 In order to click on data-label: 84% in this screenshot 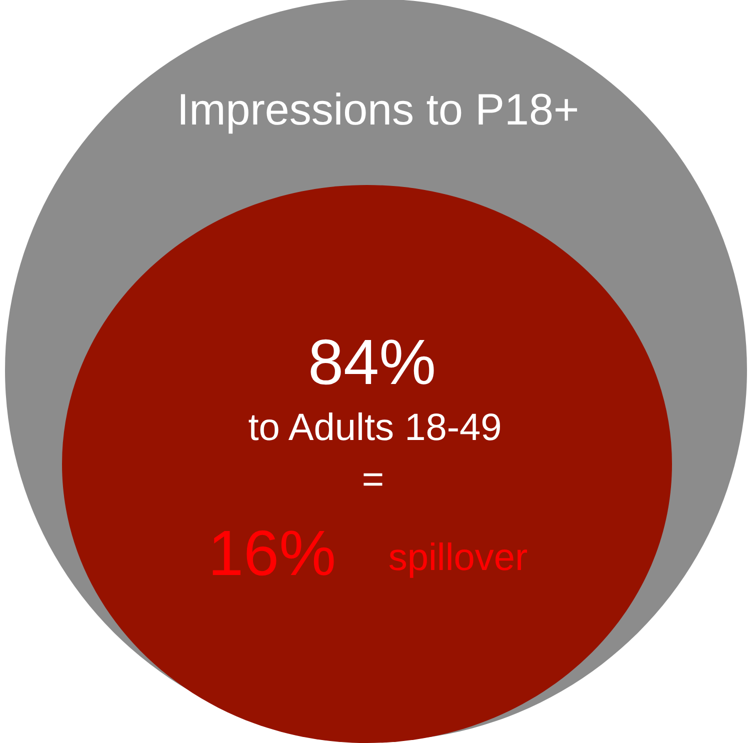, I will do `click(372, 362)`.